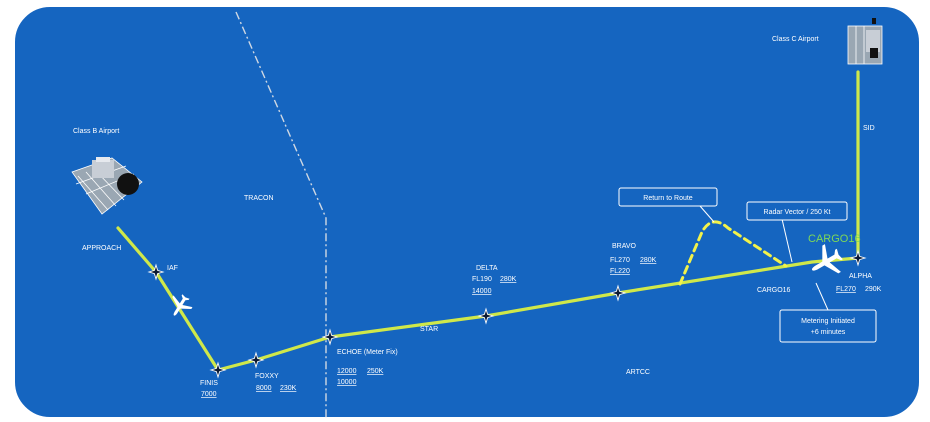 This screenshot has width=930, height=422. Describe the element at coordinates (624, 246) in the screenshot. I see `bravo-label: BRAVO` at that location.